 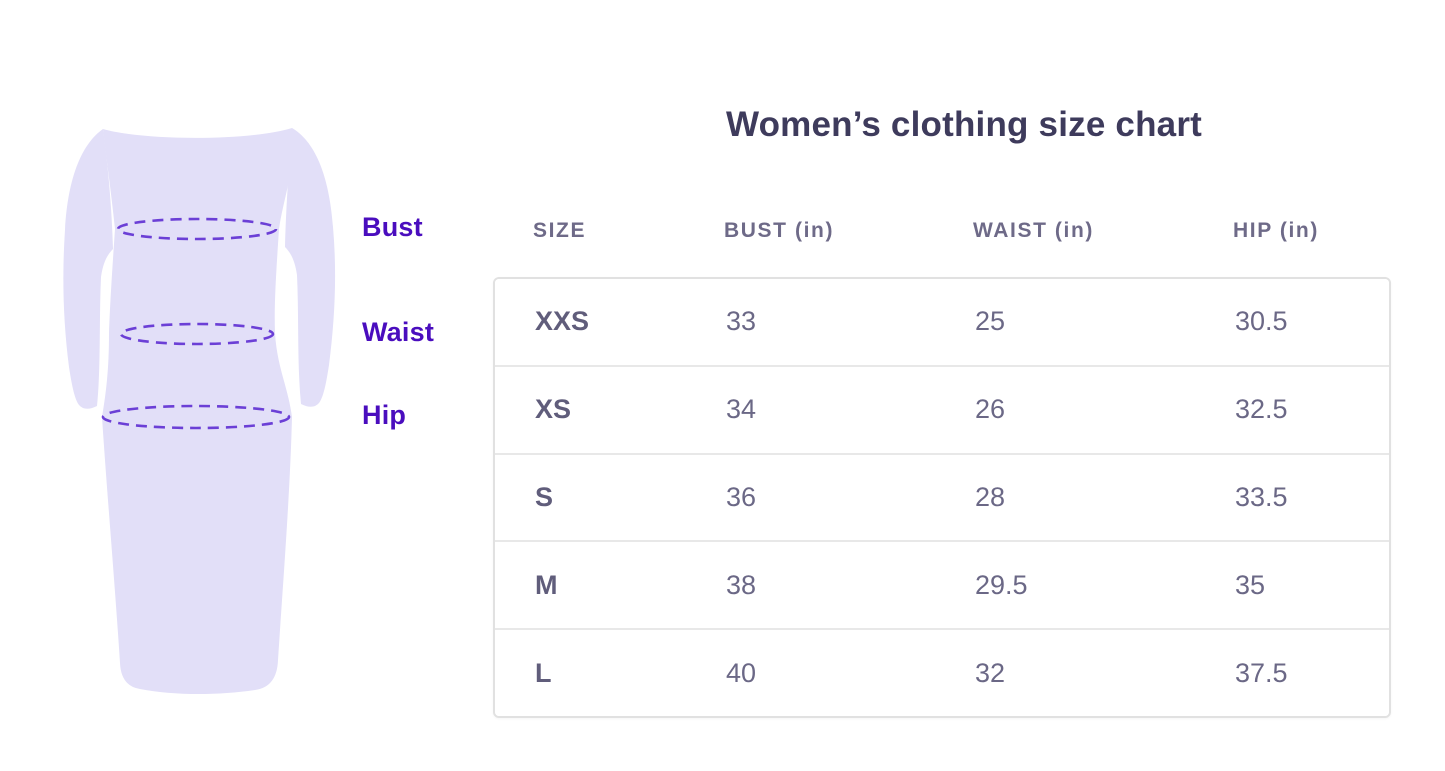 What do you see at coordinates (1261, 321) in the screenshot?
I see `hip-cell: 30.5` at bounding box center [1261, 321].